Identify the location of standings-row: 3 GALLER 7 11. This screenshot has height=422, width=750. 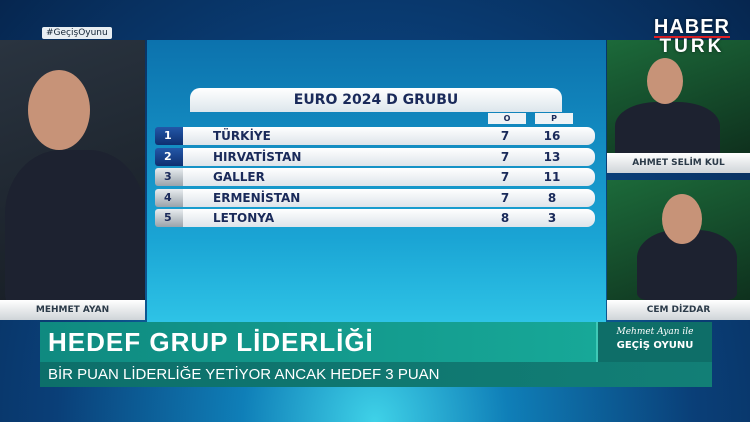
(375, 177).